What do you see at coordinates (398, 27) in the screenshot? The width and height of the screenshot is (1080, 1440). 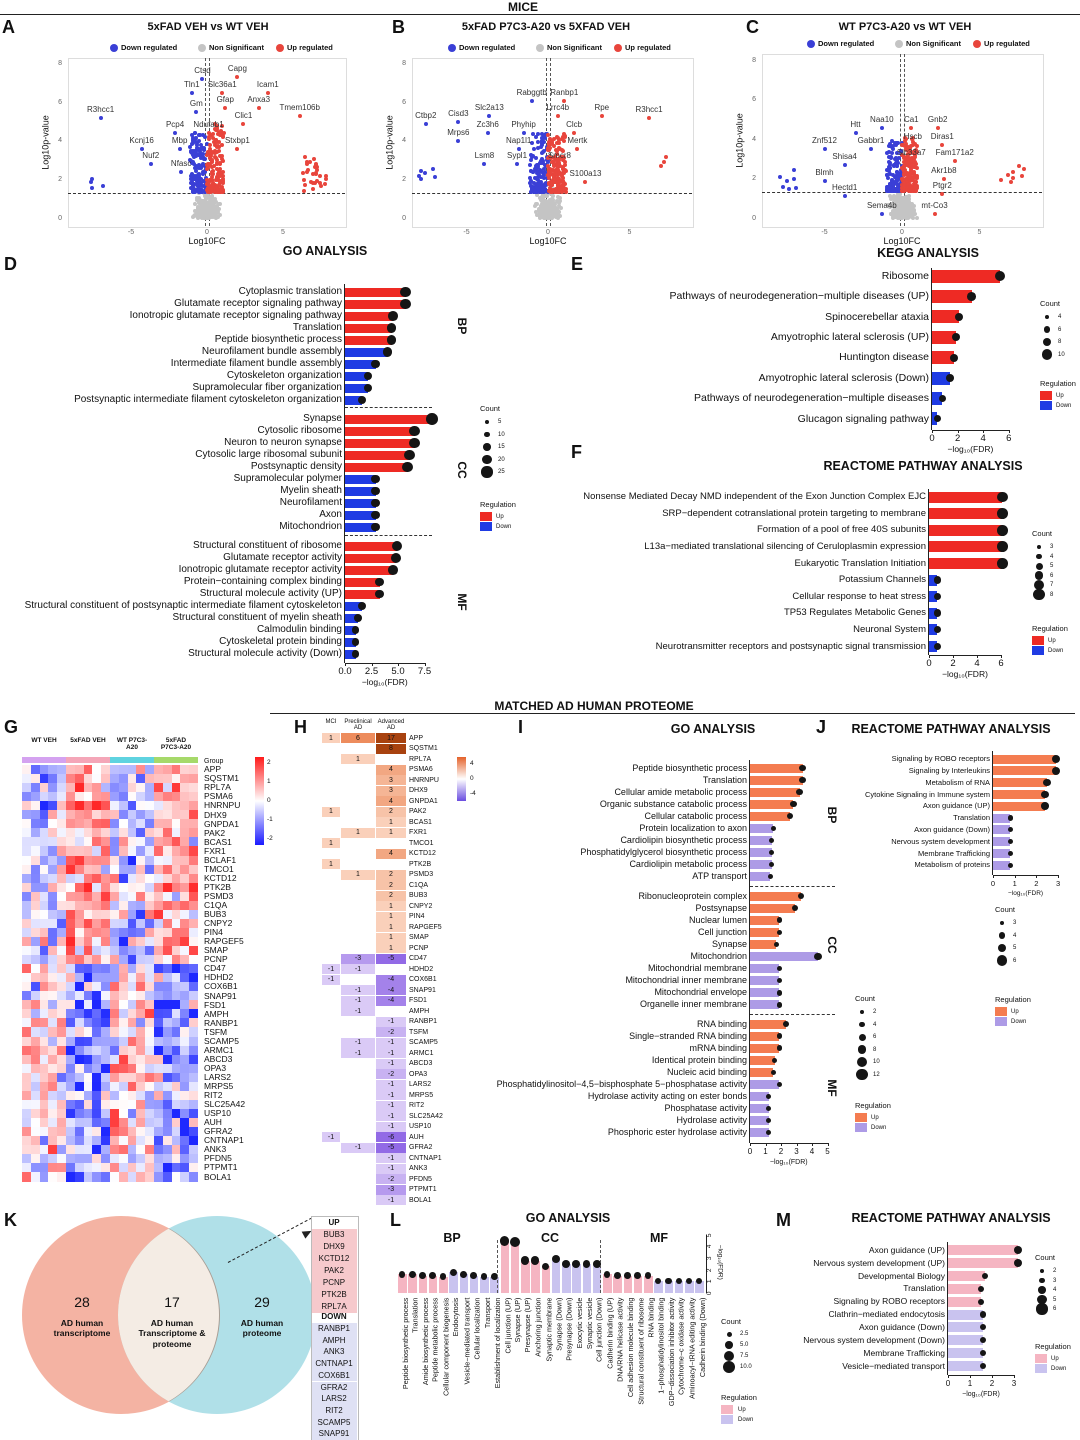 I see `panel-letter: B` at bounding box center [398, 27].